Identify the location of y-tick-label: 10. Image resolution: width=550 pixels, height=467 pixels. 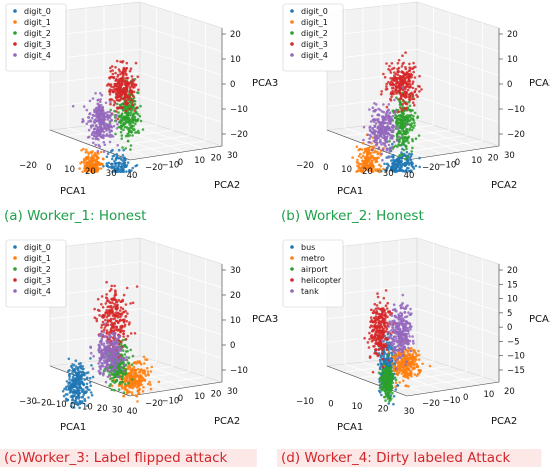
(199, 161).